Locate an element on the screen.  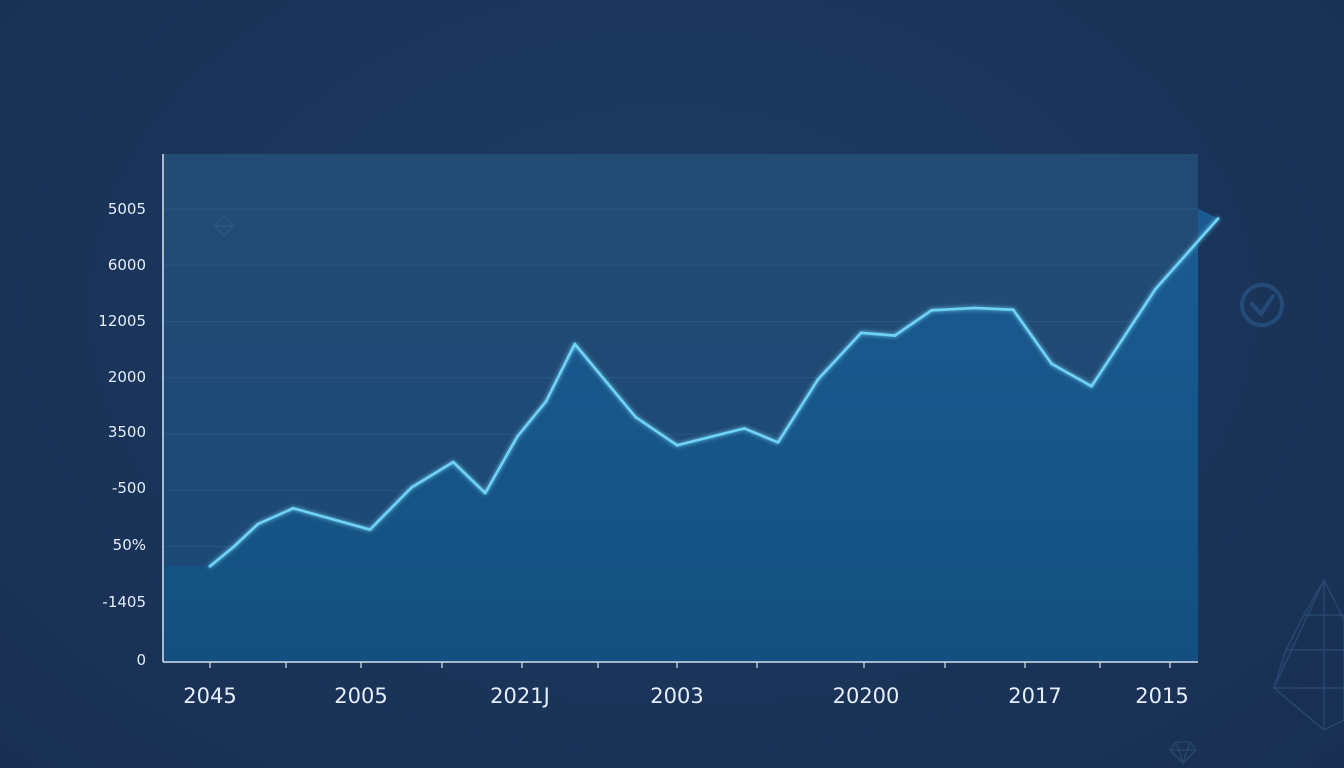
y-tick-label: -500 is located at coordinates (129, 488).